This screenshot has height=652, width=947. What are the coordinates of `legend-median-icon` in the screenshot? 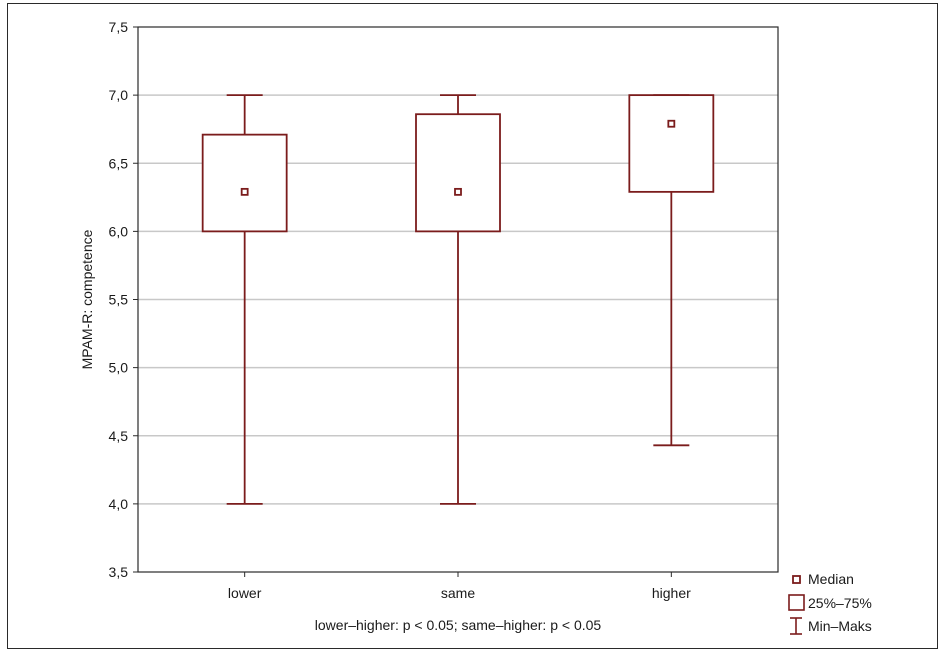 It's located at (796, 579).